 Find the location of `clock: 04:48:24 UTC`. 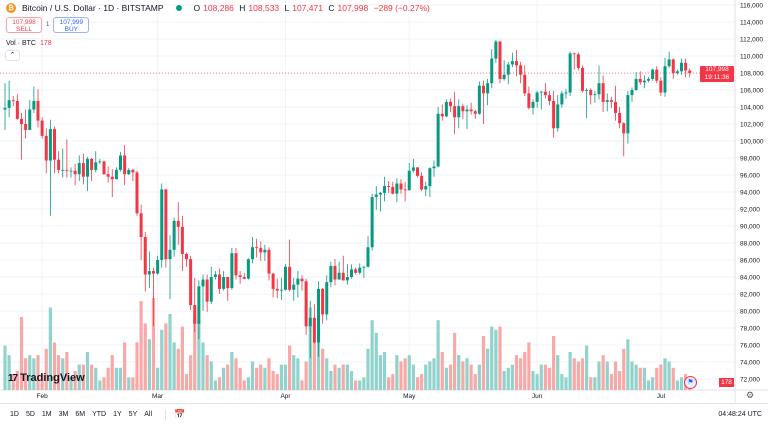

clock: 04:48:24 UTC is located at coordinates (740, 414).